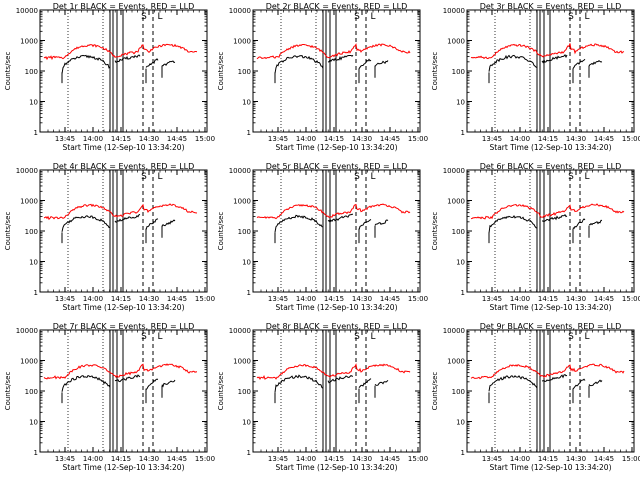 This screenshot has width=640, height=480. Describe the element at coordinates (551, 166) in the screenshot. I see `chart-title: Det 6r BLACK = Events, RED = LLD` at that location.